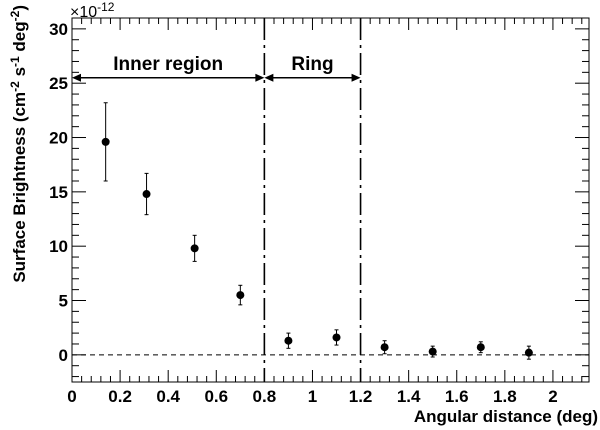  Describe the element at coordinates (552, 396) in the screenshot. I see `x-tick-label: 2` at that location.